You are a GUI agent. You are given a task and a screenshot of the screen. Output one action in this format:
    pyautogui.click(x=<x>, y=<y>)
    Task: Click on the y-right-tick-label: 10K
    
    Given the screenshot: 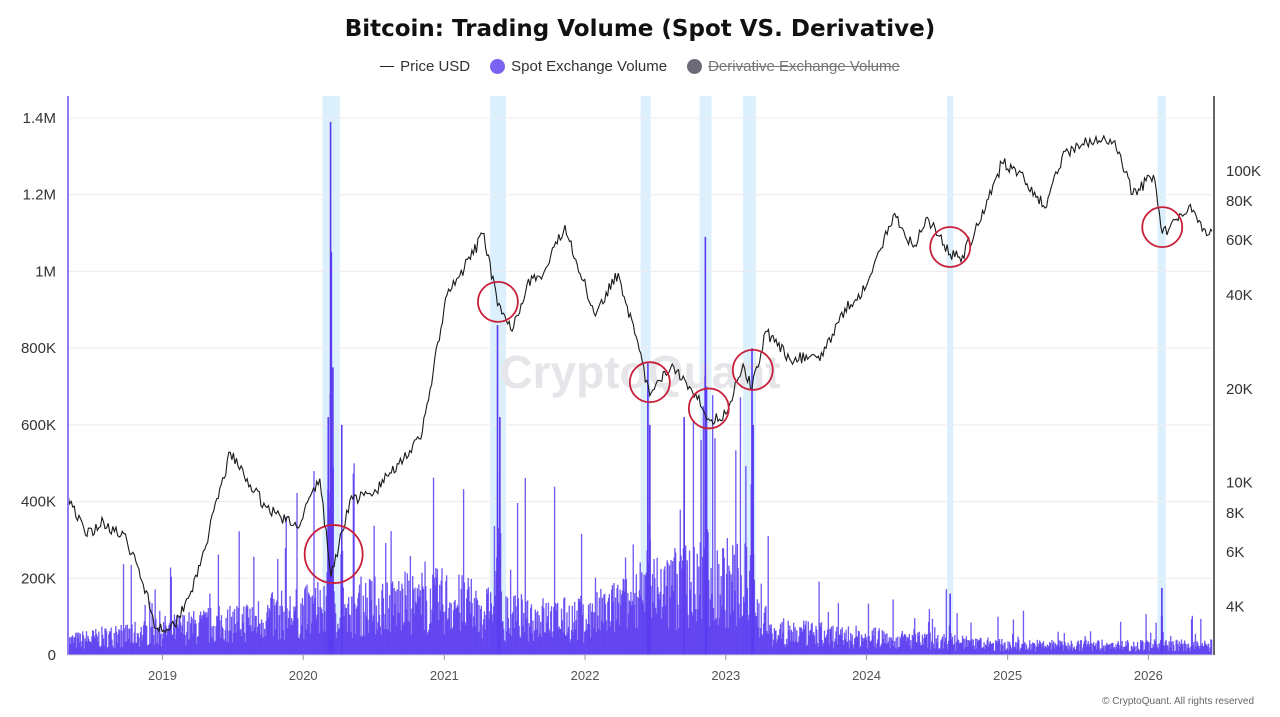 What is the action you would take?
    pyautogui.click(x=1239, y=483)
    